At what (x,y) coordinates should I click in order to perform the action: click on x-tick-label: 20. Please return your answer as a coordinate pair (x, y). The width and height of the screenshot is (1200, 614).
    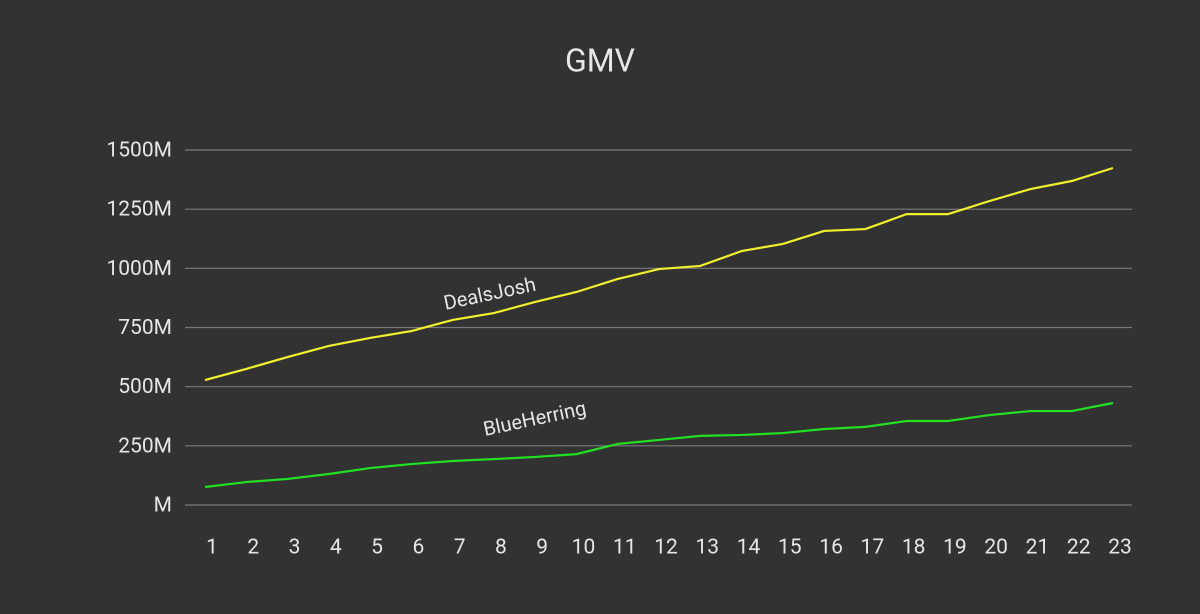
    Looking at the image, I should click on (996, 548).